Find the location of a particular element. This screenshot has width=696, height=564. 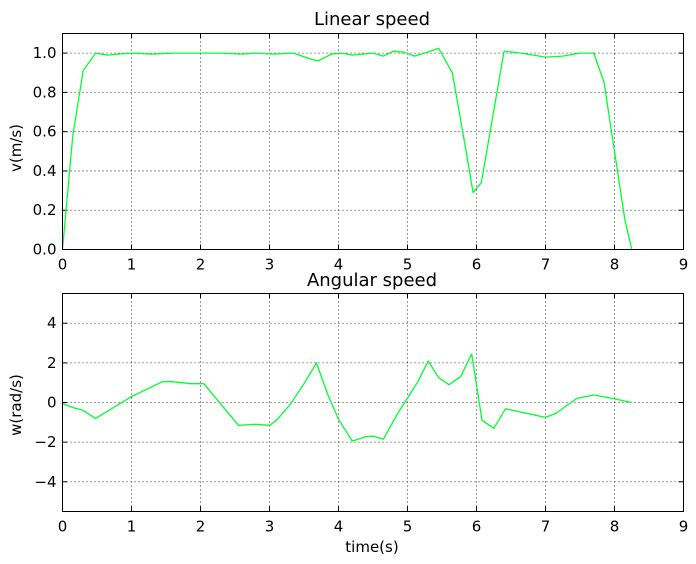

angular-speed-xlabel: time(s) is located at coordinates (371, 547).